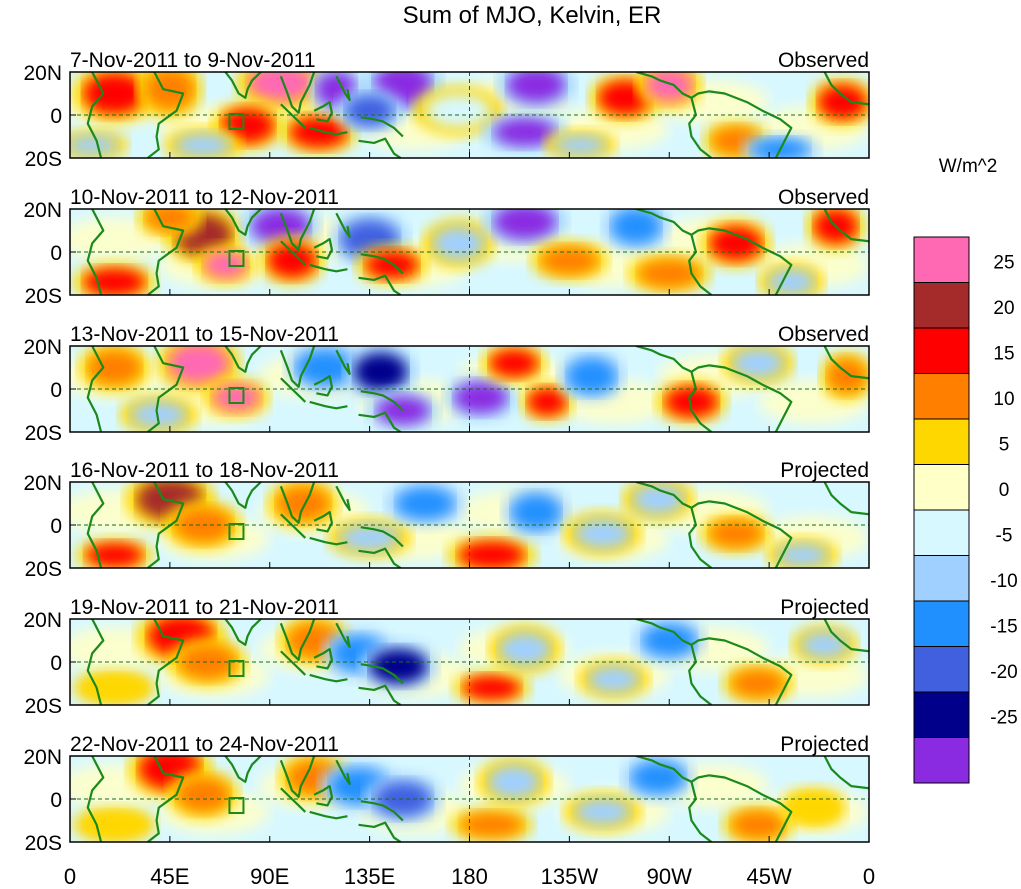 This screenshot has height=889, width=1021. Describe the element at coordinates (469, 876) in the screenshot. I see `longitude-axis: 0 45E 90E 135E 180 135W 90W 45W 0` at that location.